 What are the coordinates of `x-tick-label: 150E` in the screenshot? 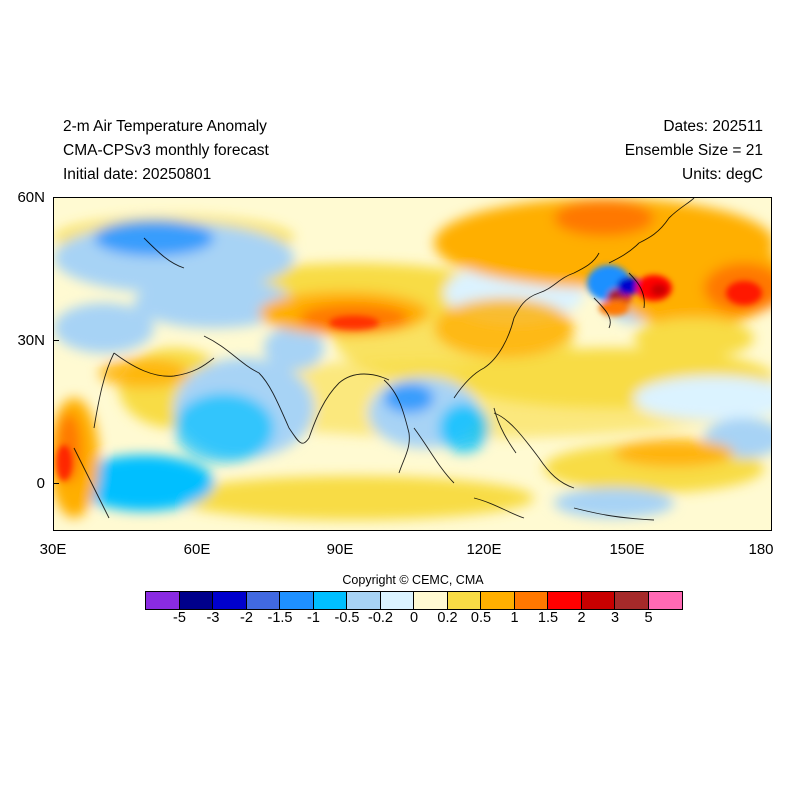 It's located at (627, 549).